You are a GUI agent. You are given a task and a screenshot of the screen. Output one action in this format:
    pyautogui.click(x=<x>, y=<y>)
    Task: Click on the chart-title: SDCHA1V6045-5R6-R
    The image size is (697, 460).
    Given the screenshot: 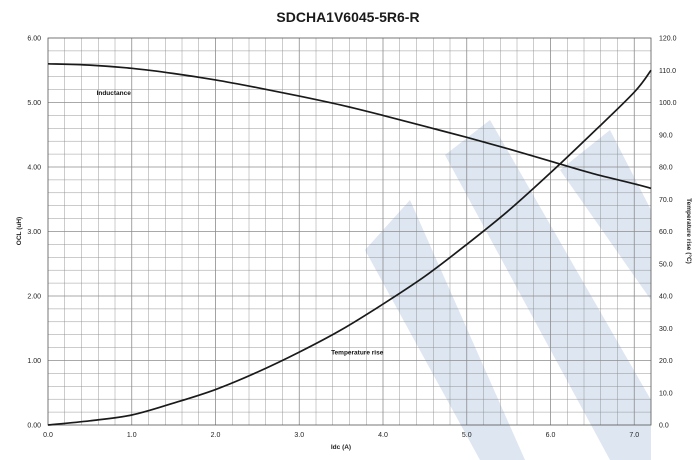 What is the action you would take?
    pyautogui.click(x=347, y=17)
    